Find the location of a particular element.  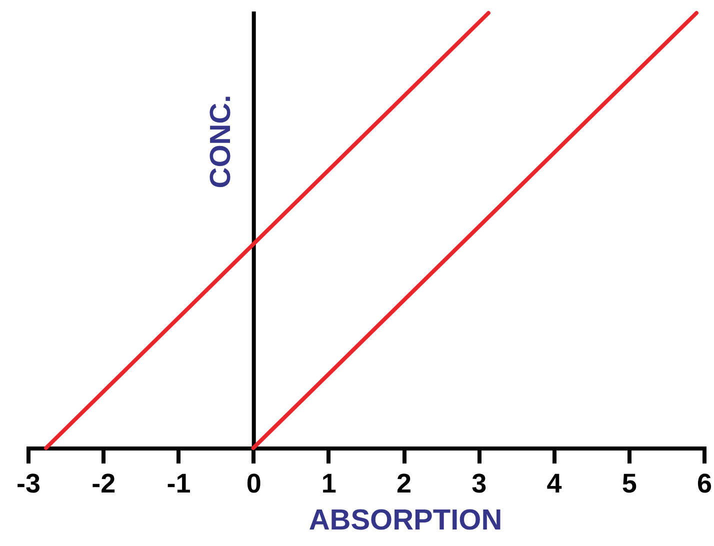

x-tick-label: -2 is located at coordinates (104, 483).